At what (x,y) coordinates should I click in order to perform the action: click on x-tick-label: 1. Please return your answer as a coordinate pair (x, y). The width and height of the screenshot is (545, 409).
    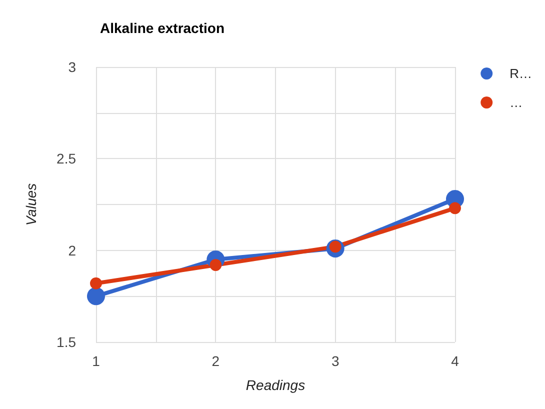
    Looking at the image, I should click on (96, 361).